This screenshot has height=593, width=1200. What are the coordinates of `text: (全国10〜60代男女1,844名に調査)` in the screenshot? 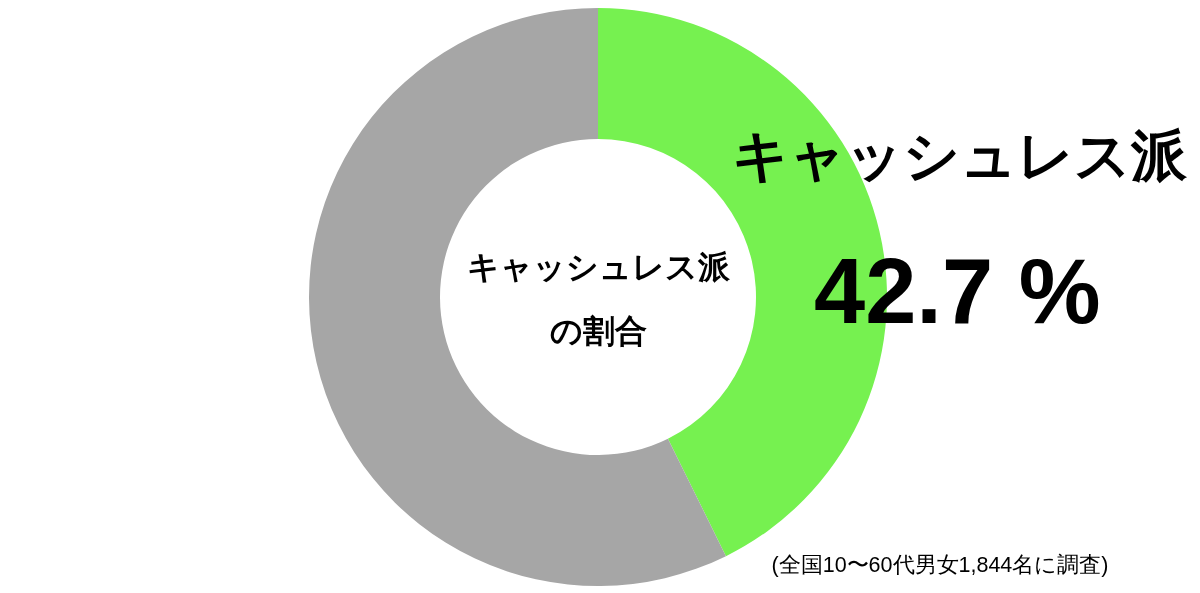 It's located at (940, 565).